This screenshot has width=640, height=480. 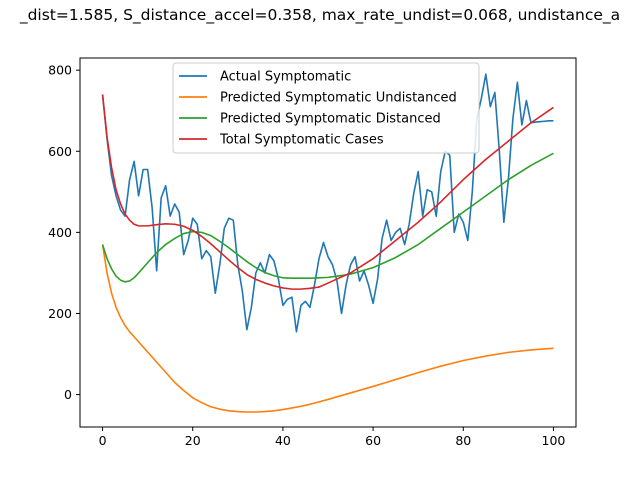 What do you see at coordinates (103, 440) in the screenshot?
I see `x-tick-label: 0` at bounding box center [103, 440].